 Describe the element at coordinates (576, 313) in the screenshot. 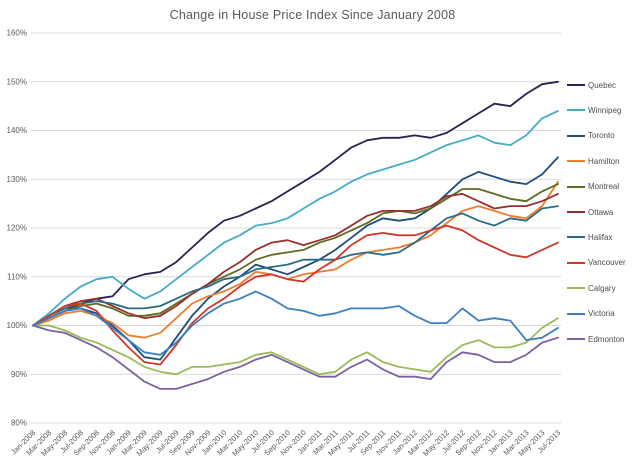

I see `legend-swatch-victoria` at that location.